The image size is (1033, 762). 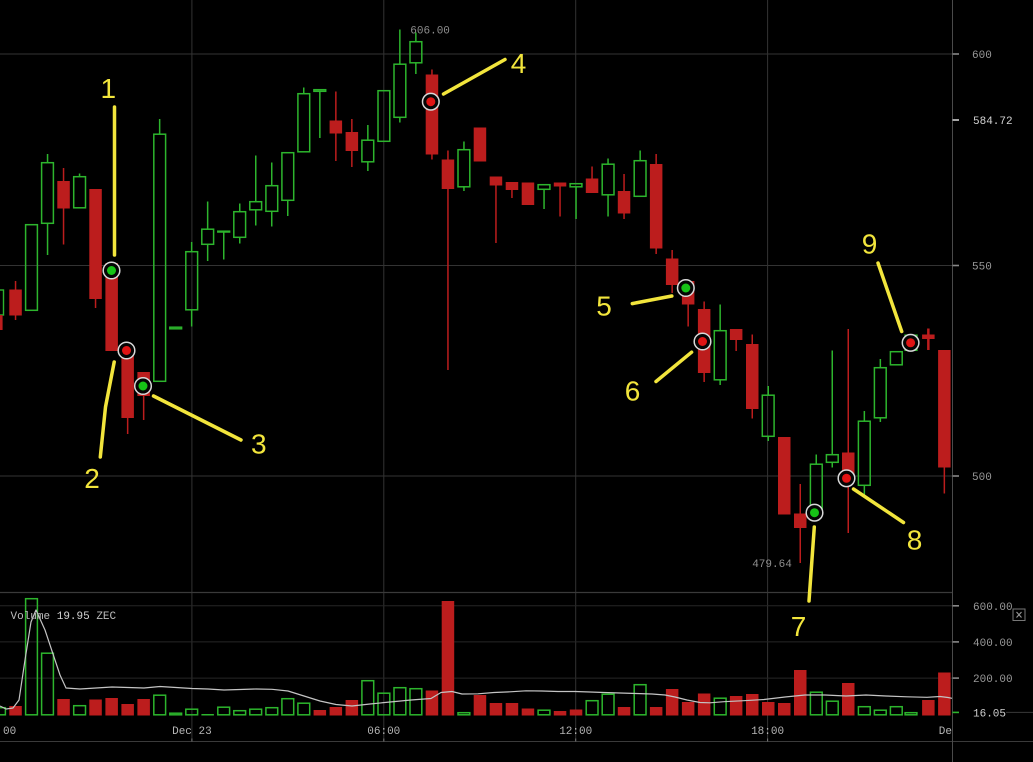 What do you see at coordinates (92, 478) in the screenshot?
I see `svg-text: 2` at bounding box center [92, 478].